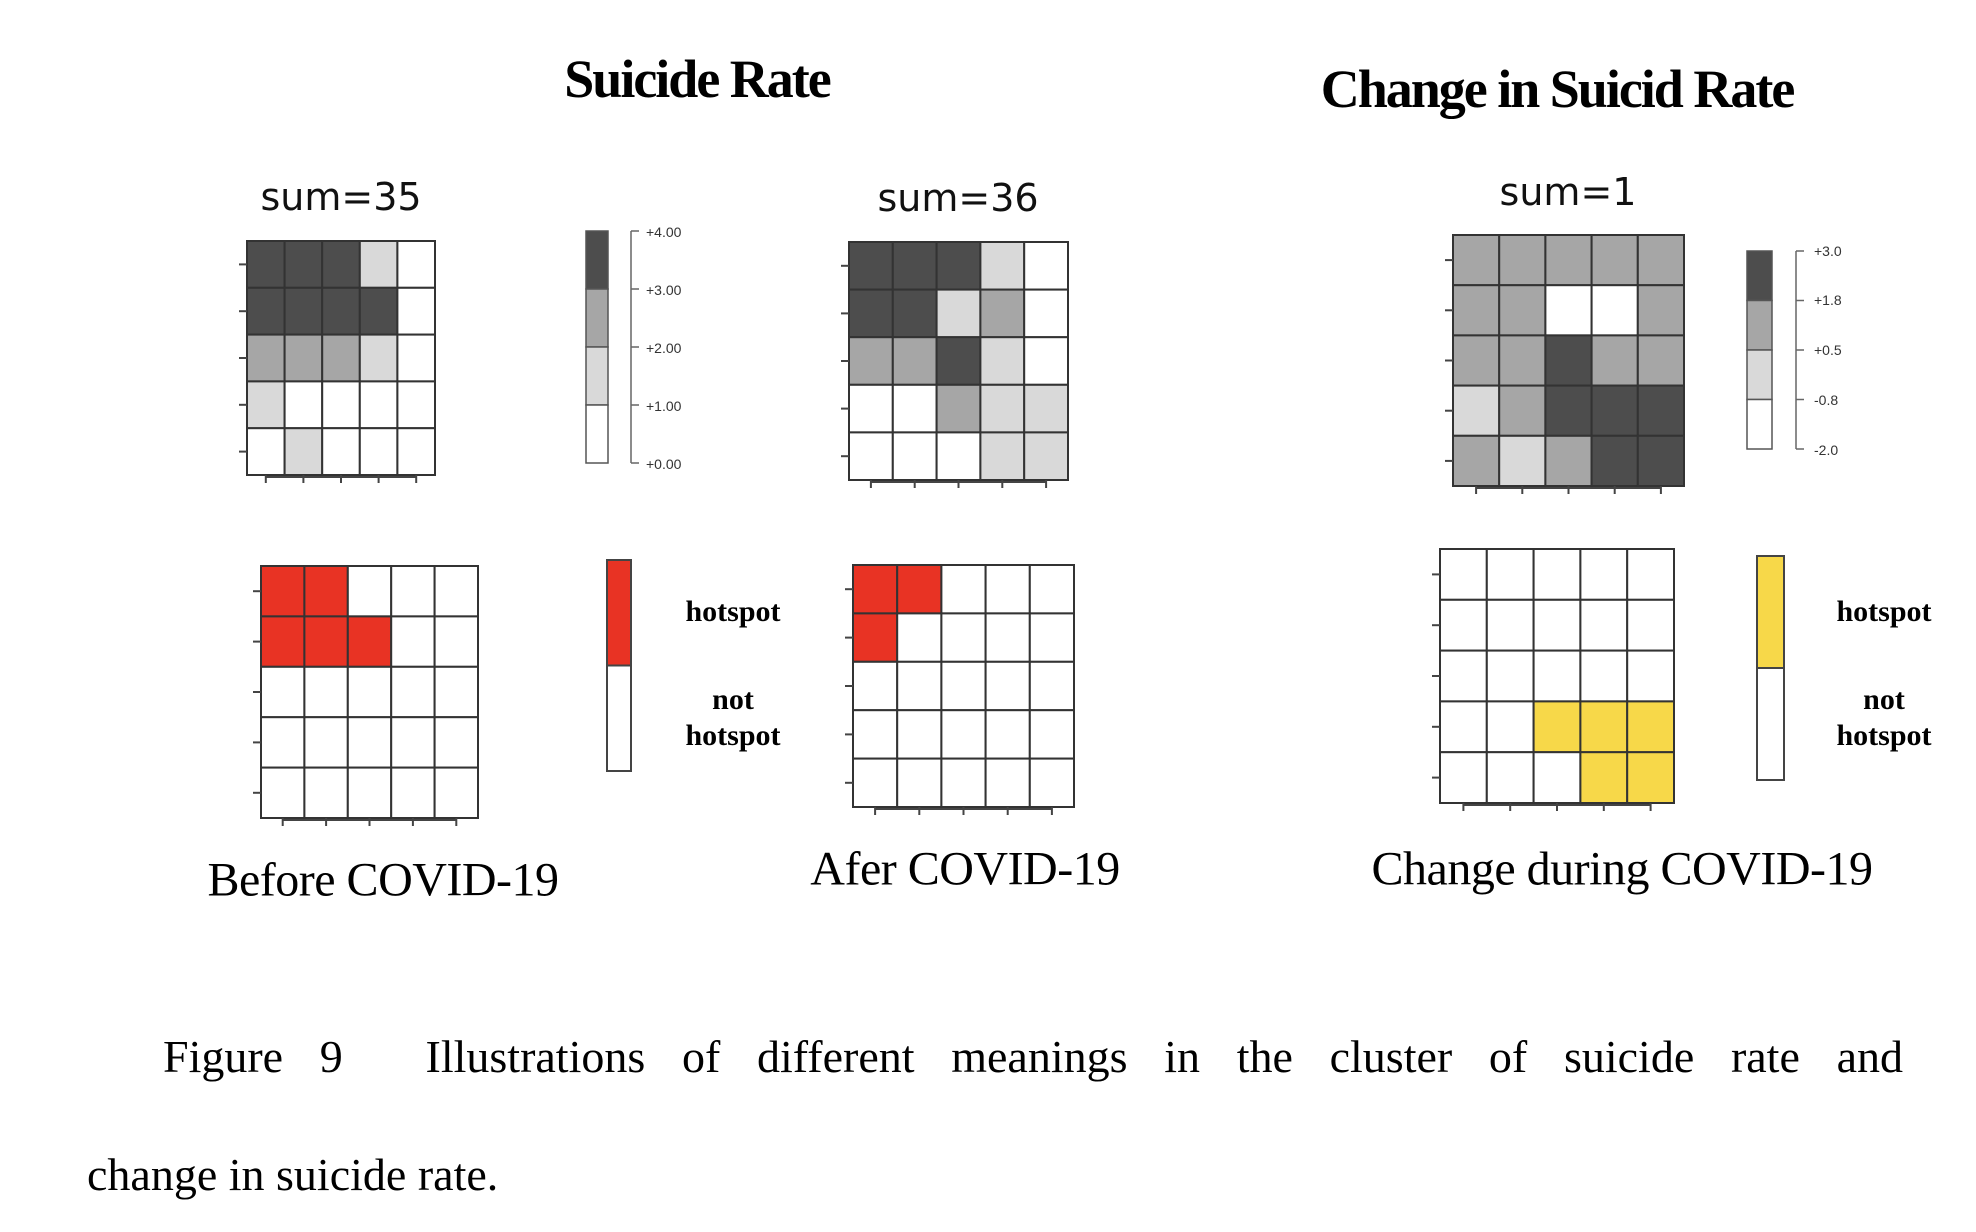  I want to click on legend-tick-label: +4.00, so click(664, 232).